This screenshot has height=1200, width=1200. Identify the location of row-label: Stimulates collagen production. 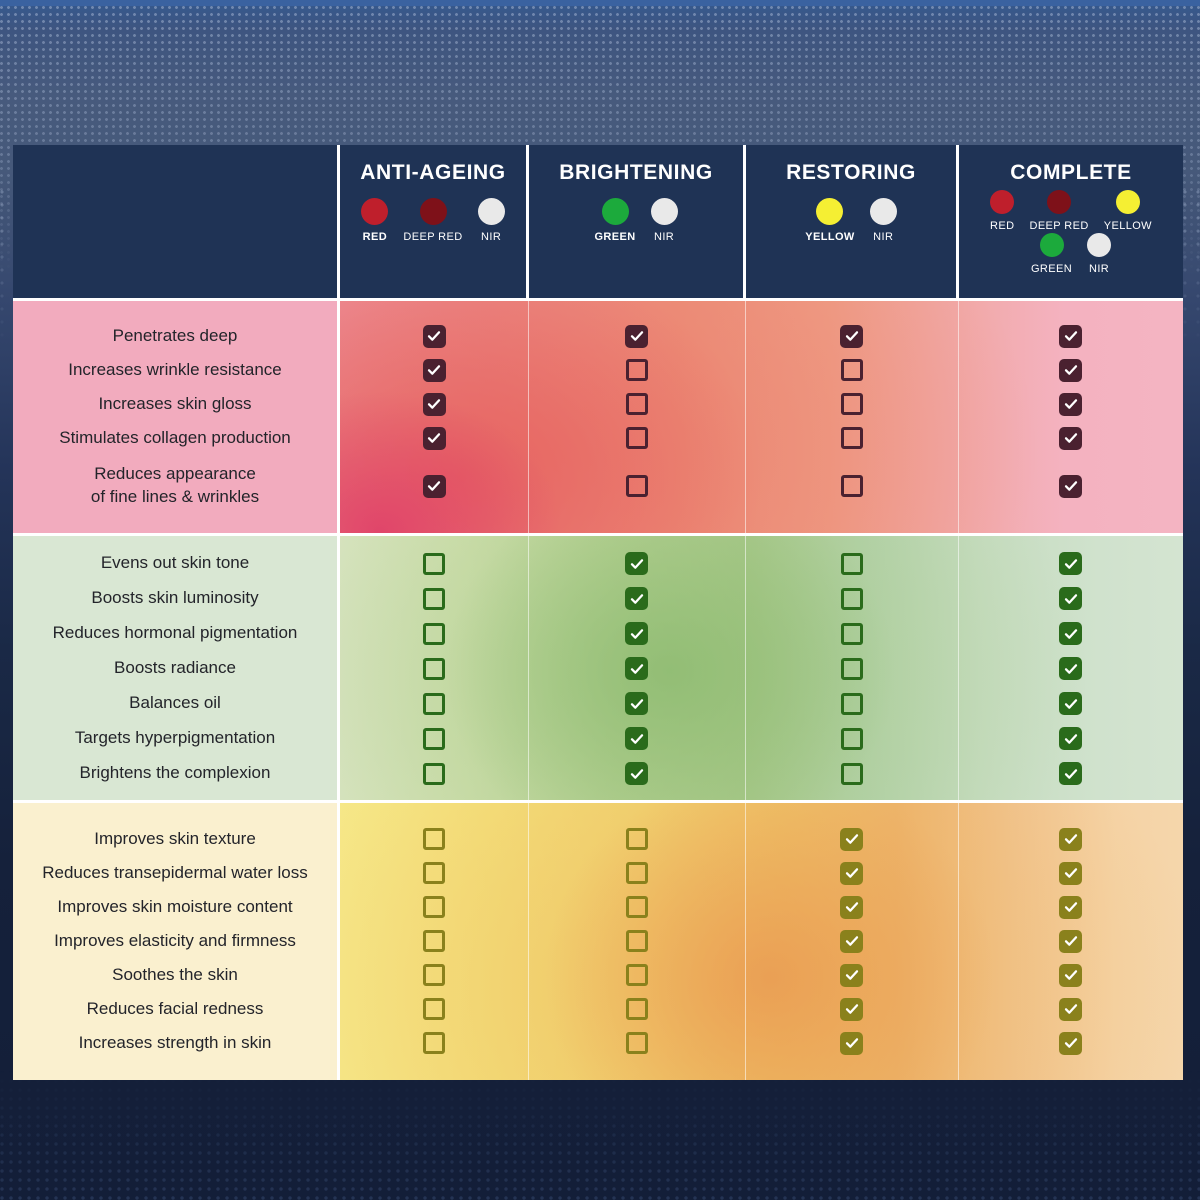
(175, 437).